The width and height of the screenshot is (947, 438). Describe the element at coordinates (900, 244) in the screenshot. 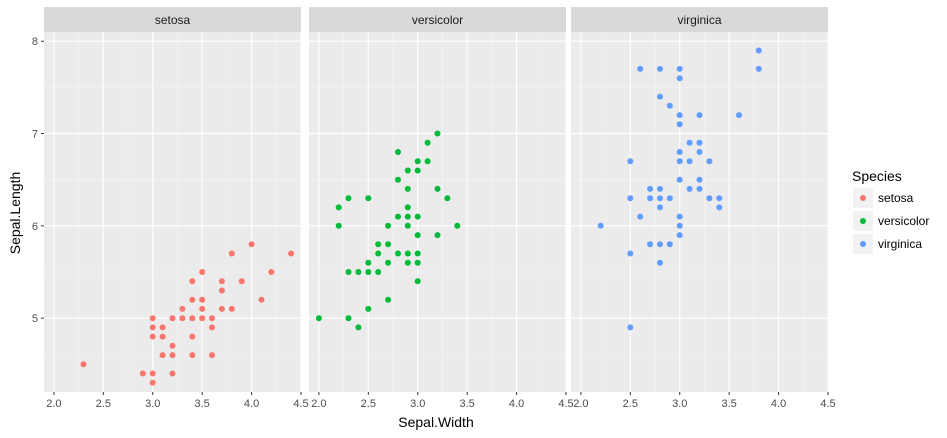

I see `legend-label: virginica` at that location.